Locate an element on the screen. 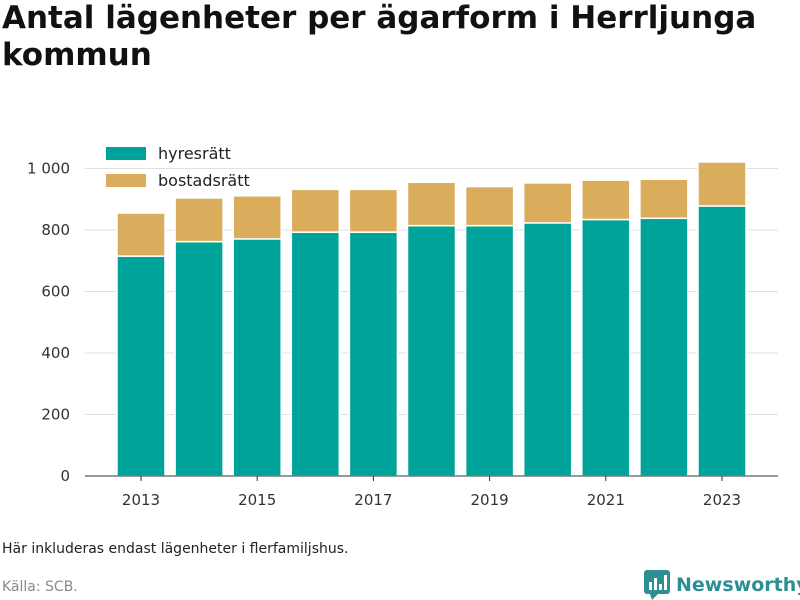 Image resolution: width=800 pixels, height=600 pixels. bar-bostadsrätt-2020 is located at coordinates (547, 203).